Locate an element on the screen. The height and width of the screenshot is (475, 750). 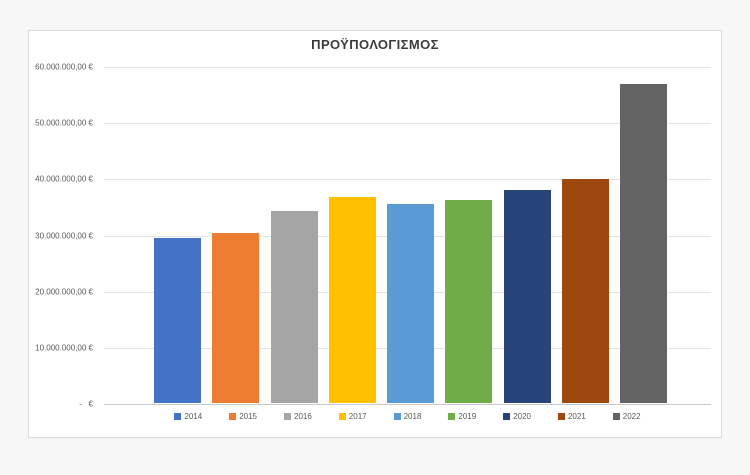
legend-label: 2015 is located at coordinates (248, 416).